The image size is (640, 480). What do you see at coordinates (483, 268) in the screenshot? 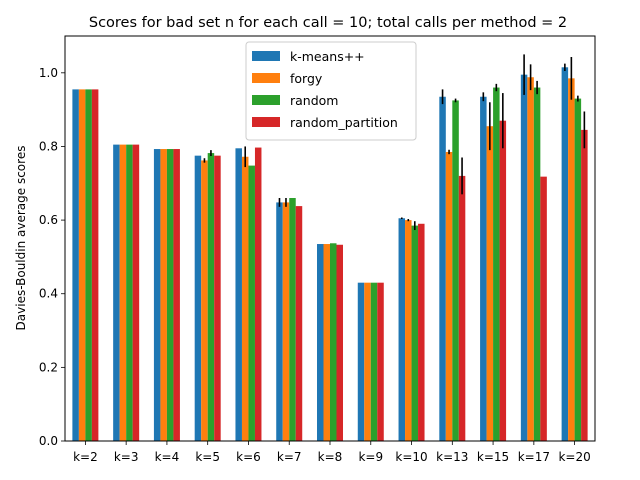
I see `bar-k-means--k15` at bounding box center [483, 268].